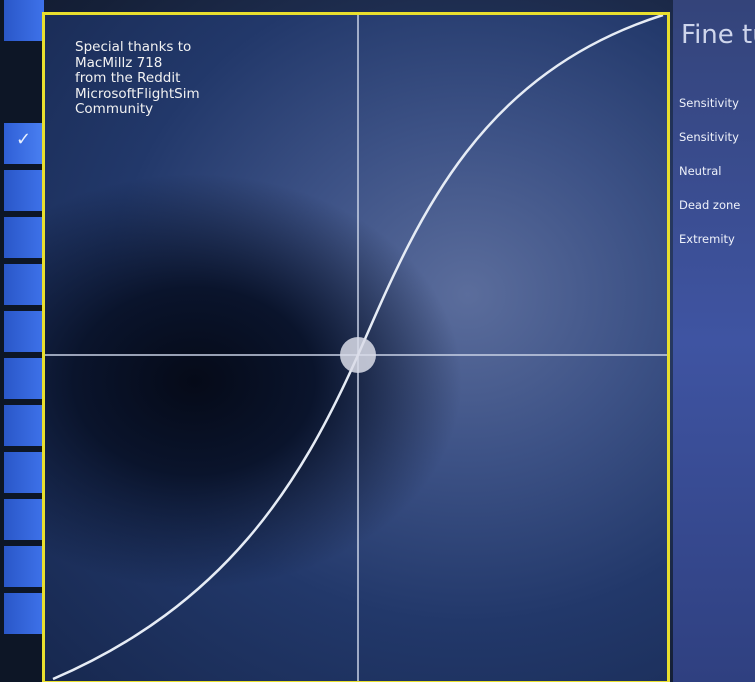 This screenshot has height=682, width=755. I want to click on setting-neutral: Neutral, so click(700, 171).